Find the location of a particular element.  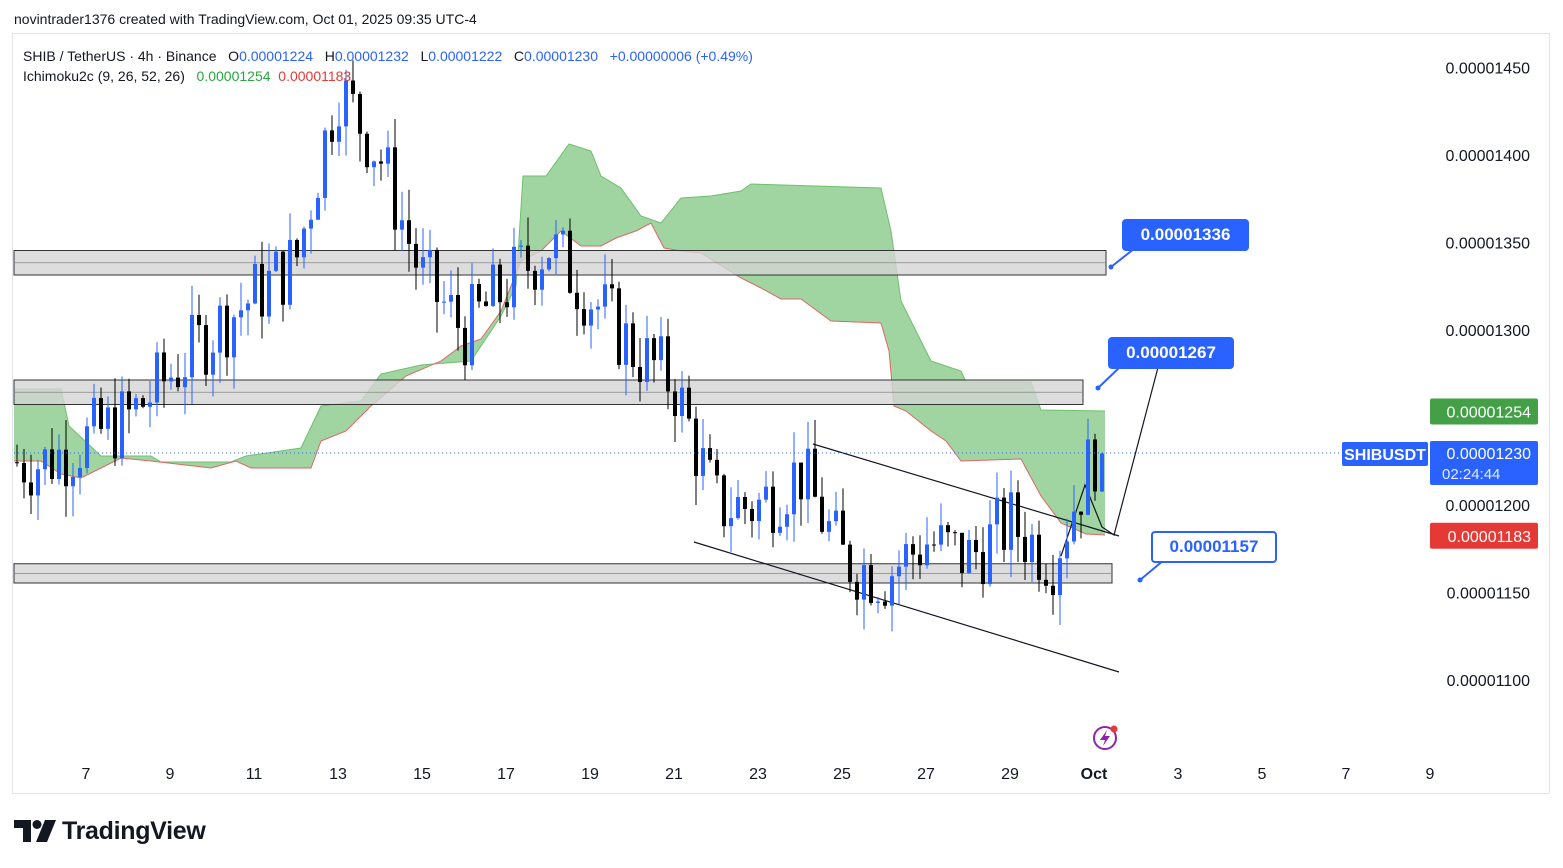

time-tick-label: 7 is located at coordinates (86, 774).